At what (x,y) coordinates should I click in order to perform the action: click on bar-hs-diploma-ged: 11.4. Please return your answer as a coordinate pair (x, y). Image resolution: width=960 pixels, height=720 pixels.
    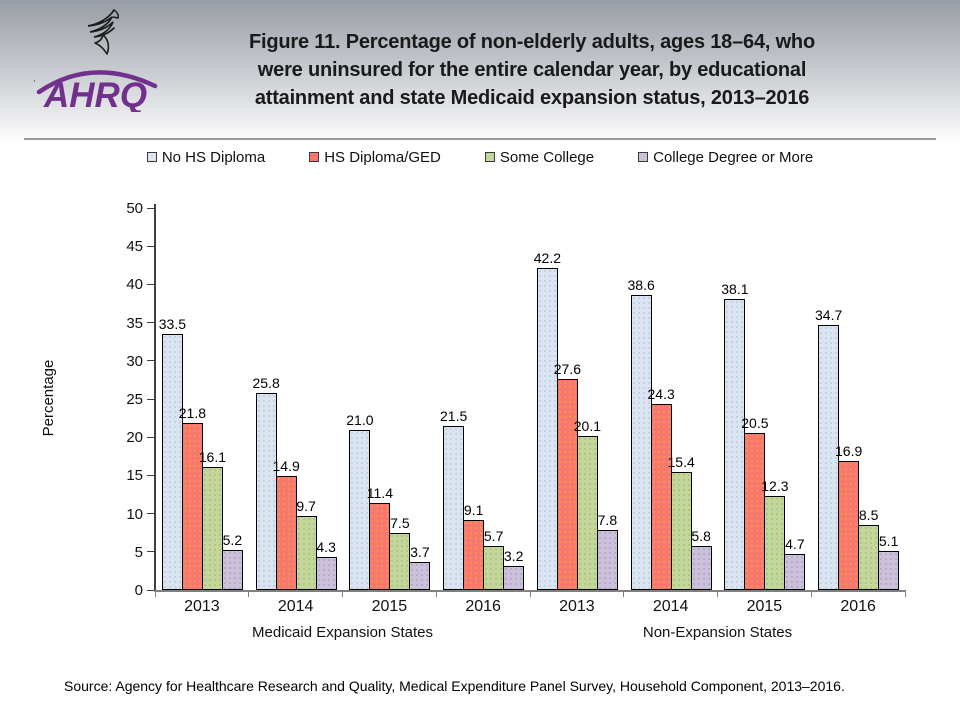
    Looking at the image, I should click on (380, 537).